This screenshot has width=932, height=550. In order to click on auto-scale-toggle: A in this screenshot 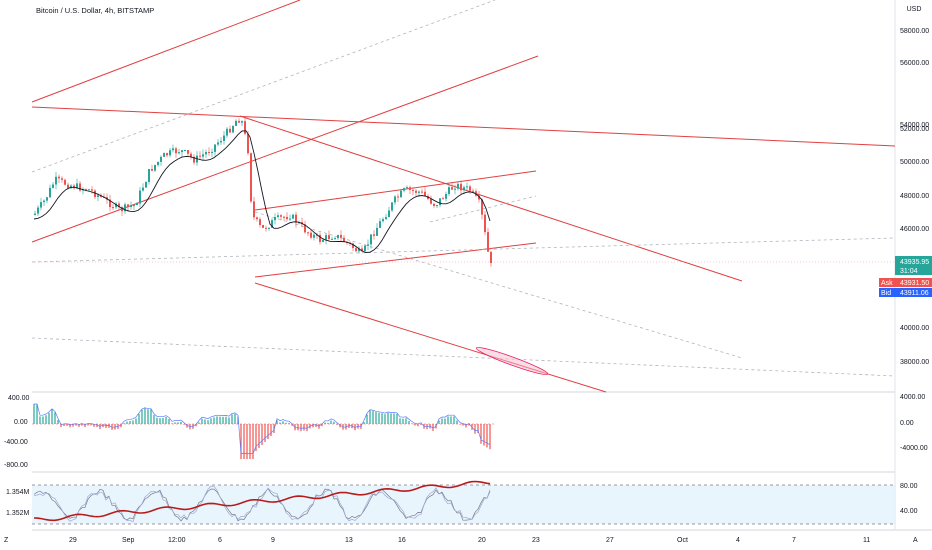, I will do `click(915, 540)`.